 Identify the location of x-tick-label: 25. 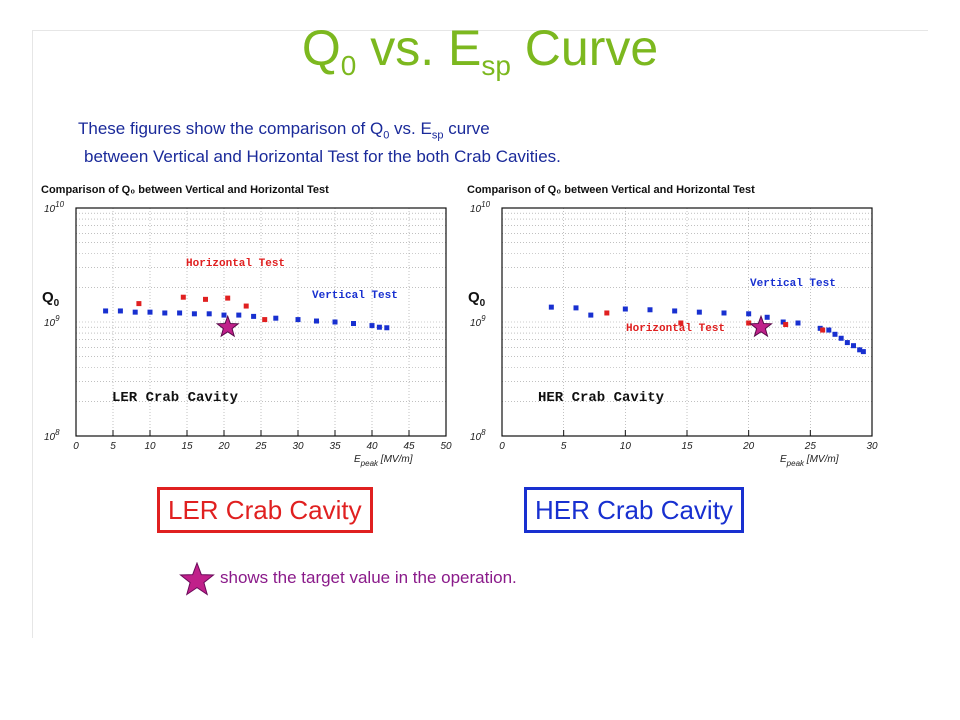
(260, 446).